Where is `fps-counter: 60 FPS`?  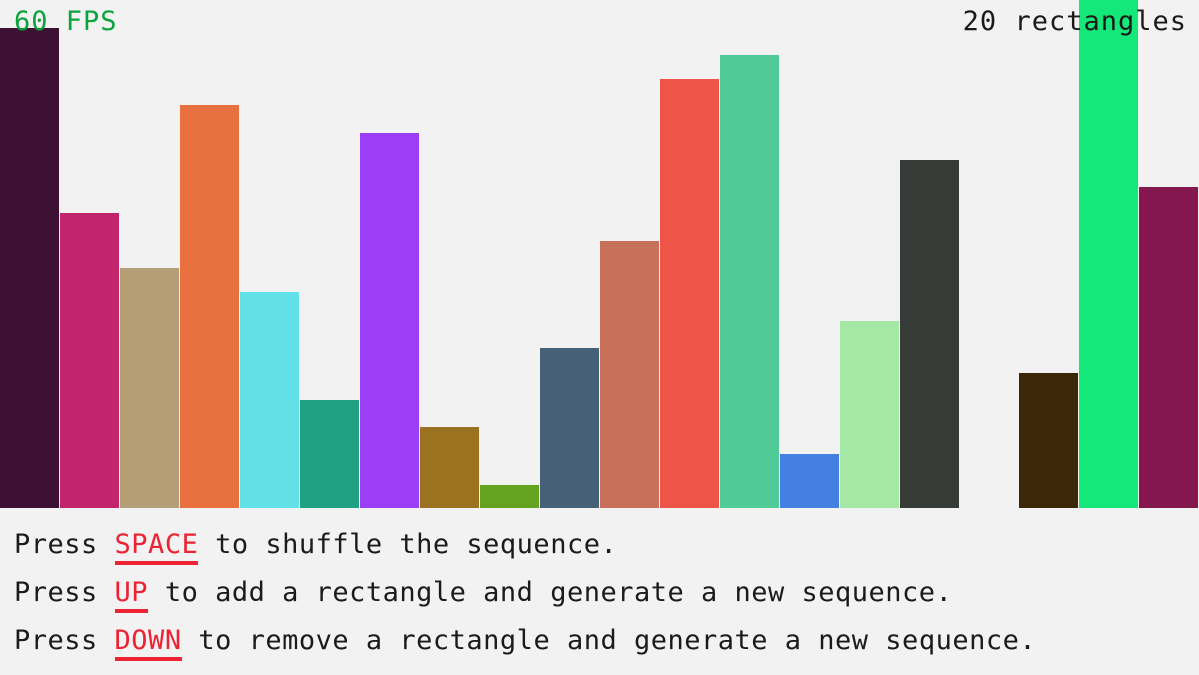 fps-counter: 60 FPS is located at coordinates (66, 21).